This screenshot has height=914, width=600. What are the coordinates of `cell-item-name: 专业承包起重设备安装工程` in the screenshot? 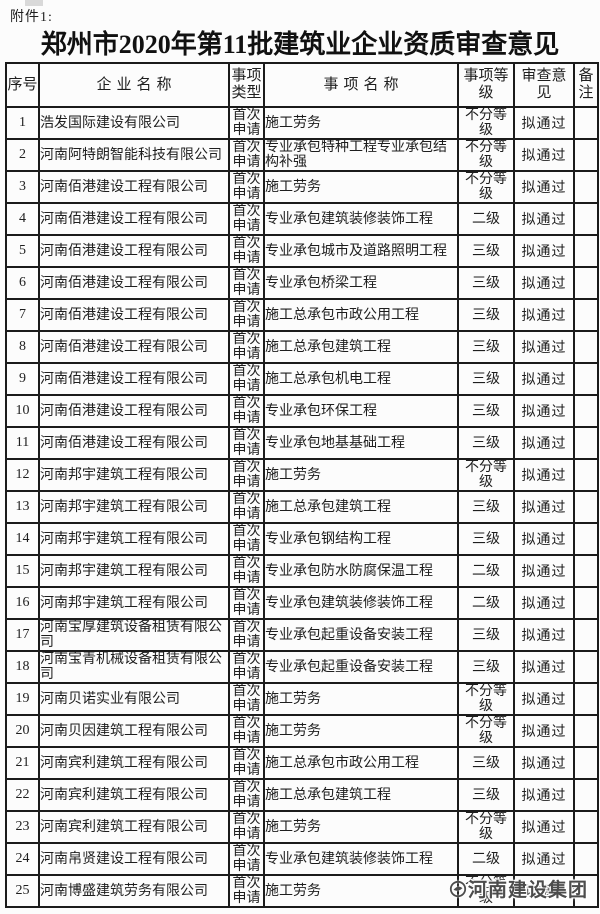 It's located at (361, 667).